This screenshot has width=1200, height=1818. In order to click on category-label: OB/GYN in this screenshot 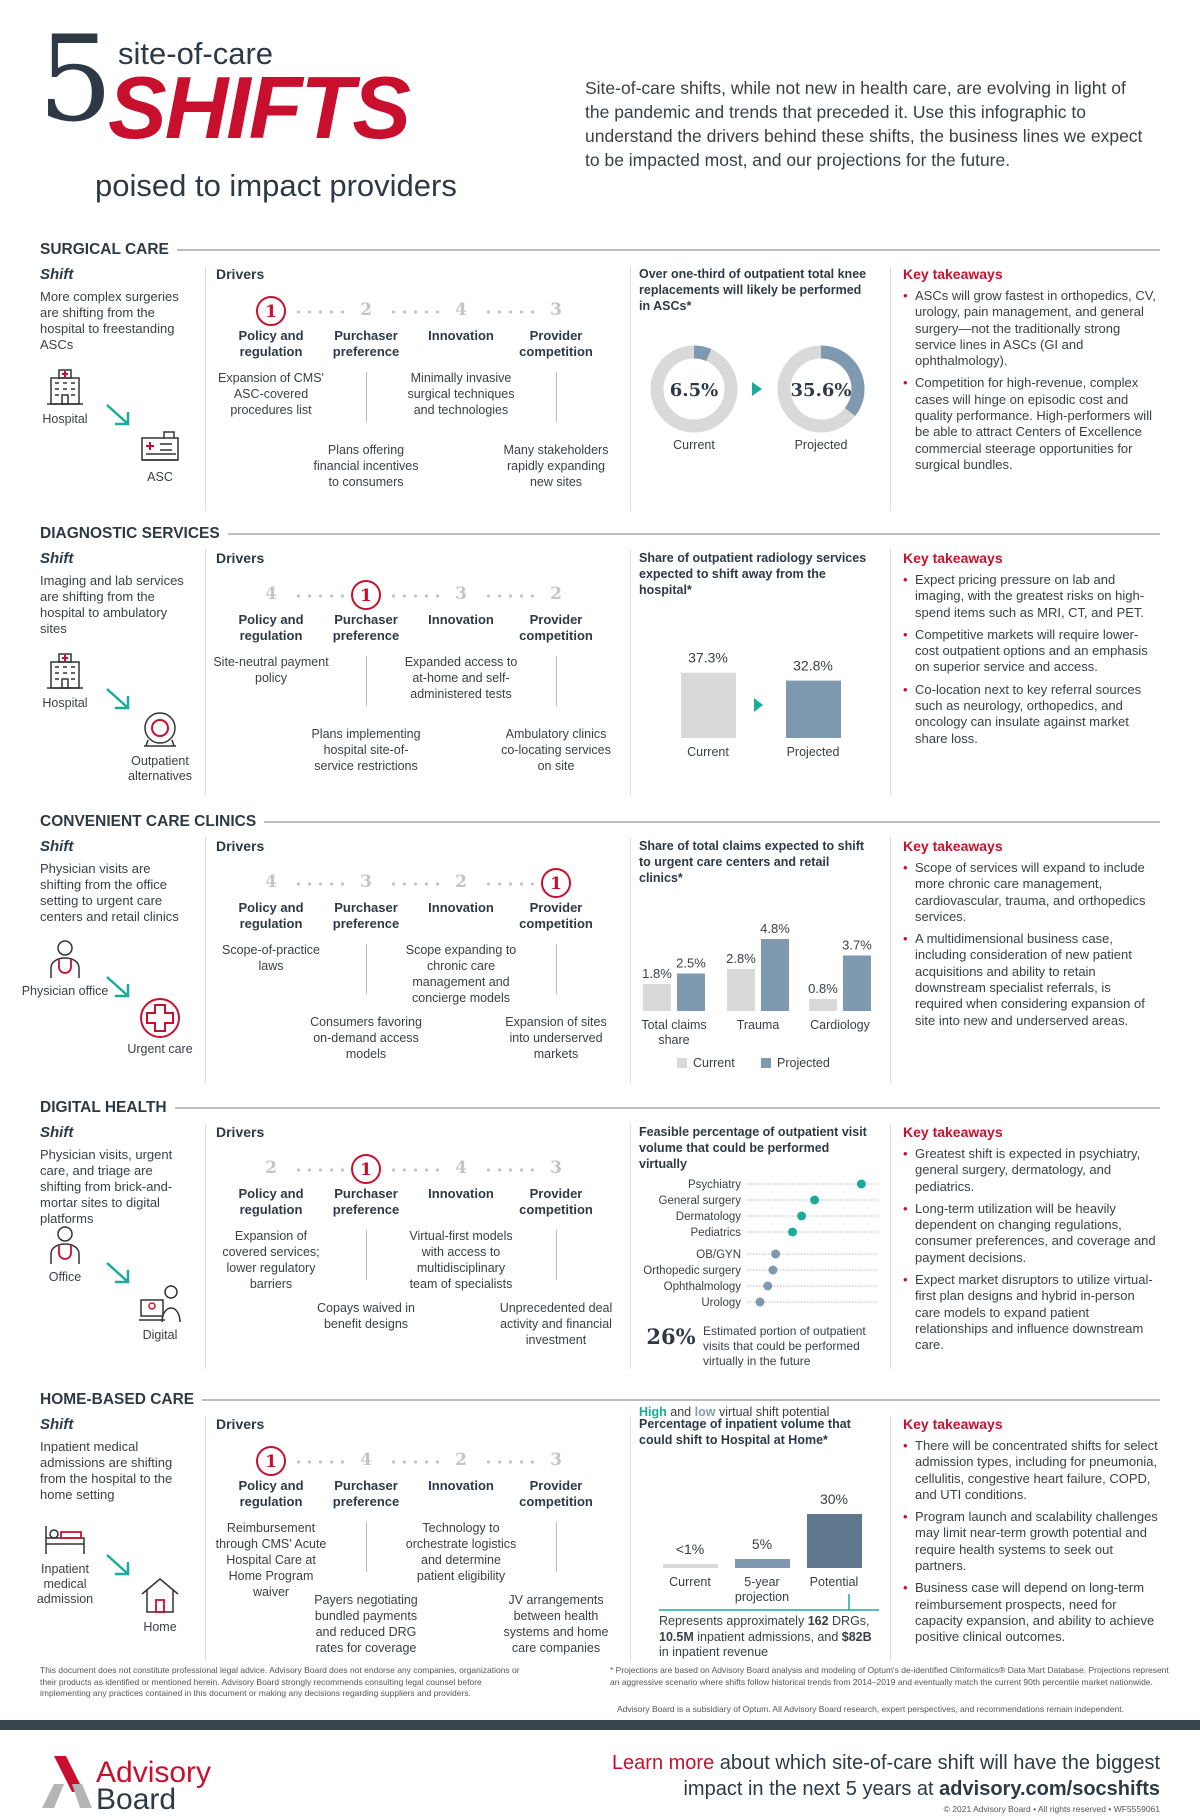, I will do `click(718, 1255)`.